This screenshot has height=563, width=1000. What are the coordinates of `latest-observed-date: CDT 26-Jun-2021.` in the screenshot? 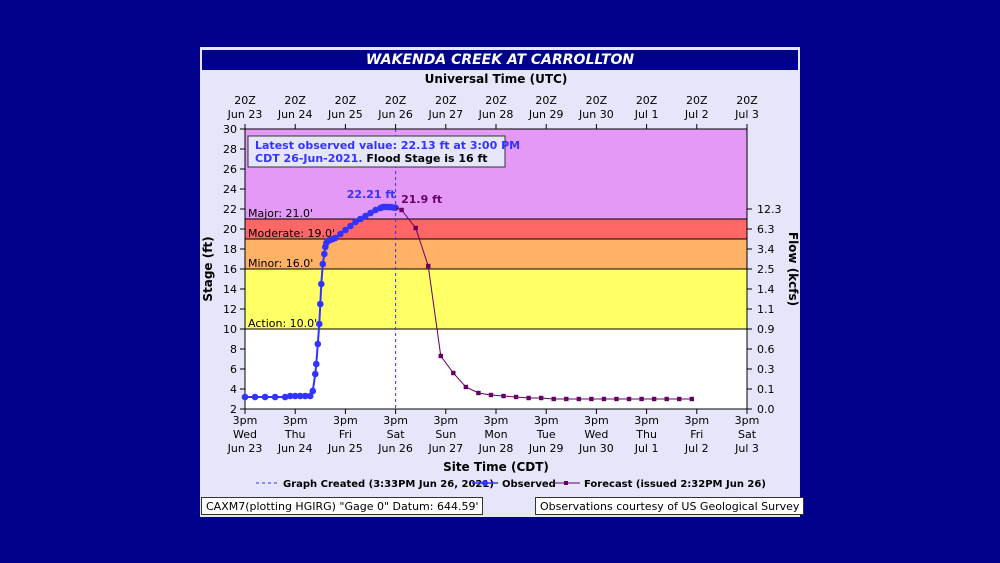 It's located at (310, 158).